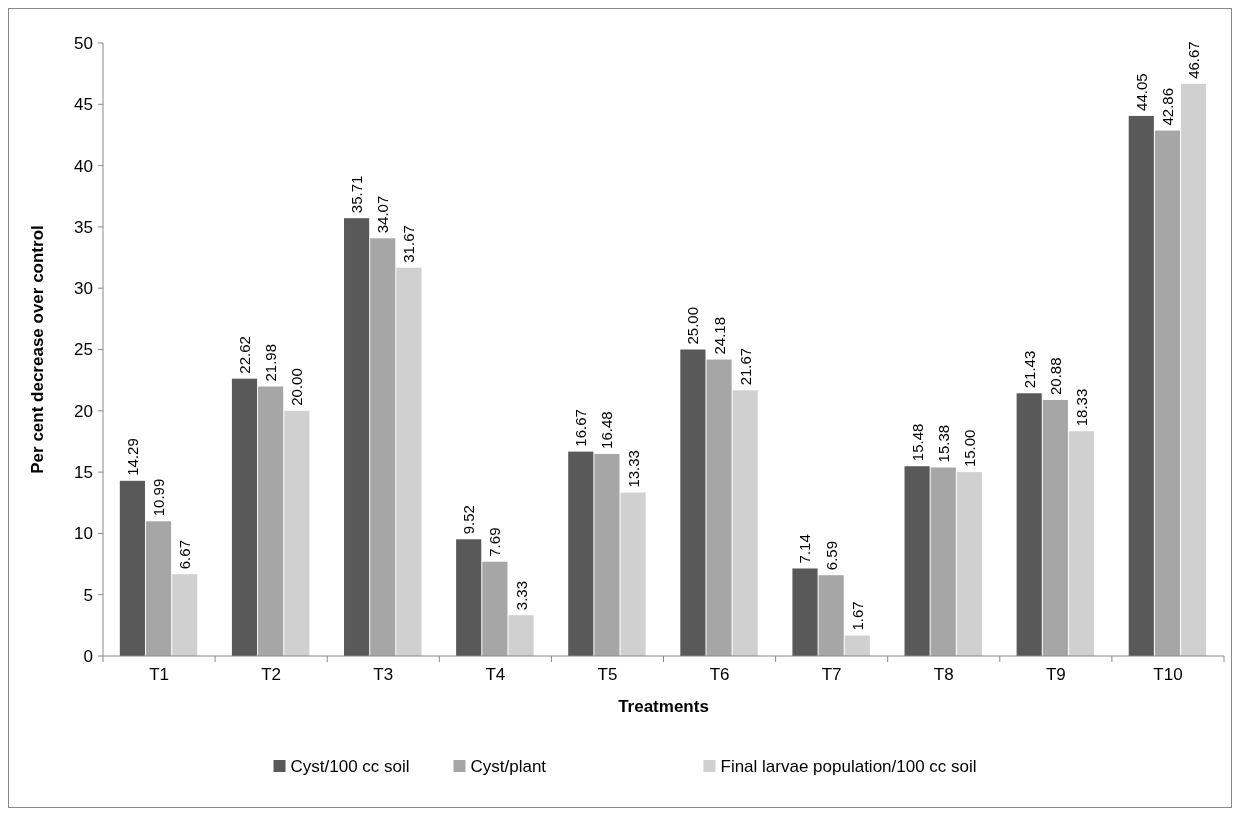 The image size is (1240, 816). What do you see at coordinates (159, 497) in the screenshot?
I see `text: 10.99` at bounding box center [159, 497].